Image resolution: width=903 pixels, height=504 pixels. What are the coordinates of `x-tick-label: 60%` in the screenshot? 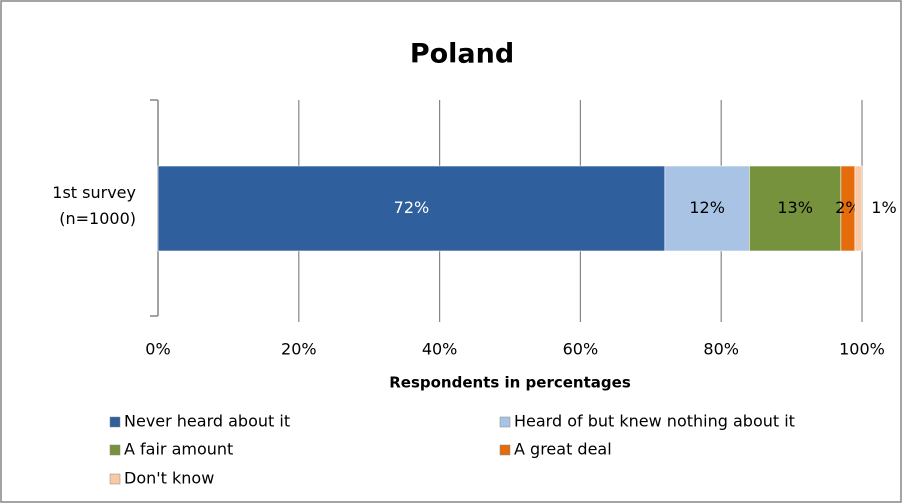 It's located at (581, 349).